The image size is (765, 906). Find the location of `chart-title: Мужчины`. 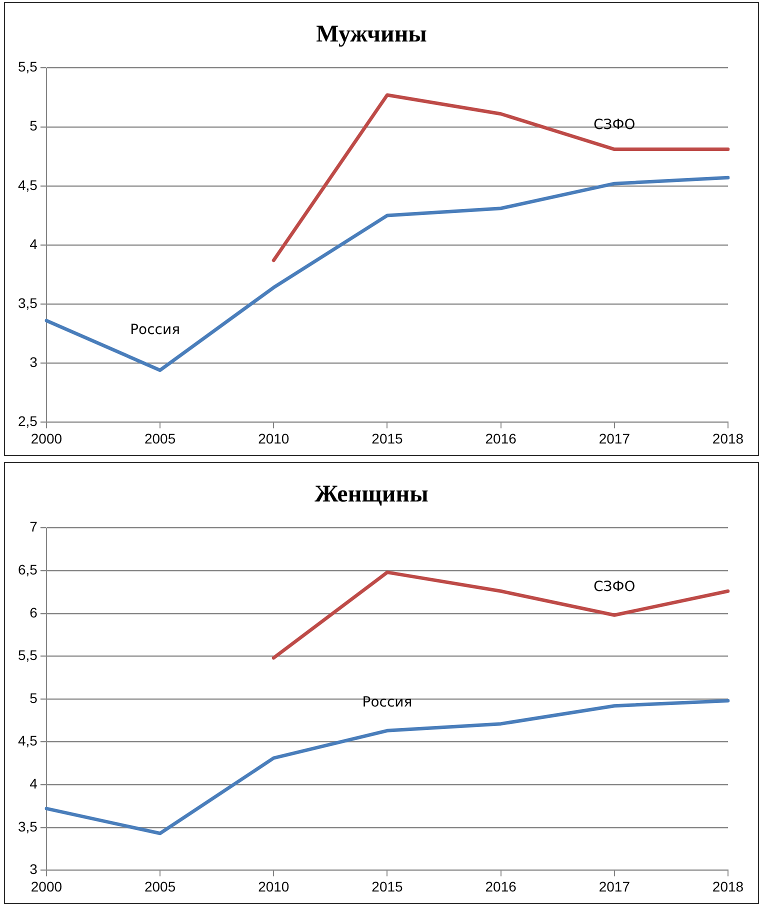

chart-title: Мужчины is located at coordinates (372, 35).